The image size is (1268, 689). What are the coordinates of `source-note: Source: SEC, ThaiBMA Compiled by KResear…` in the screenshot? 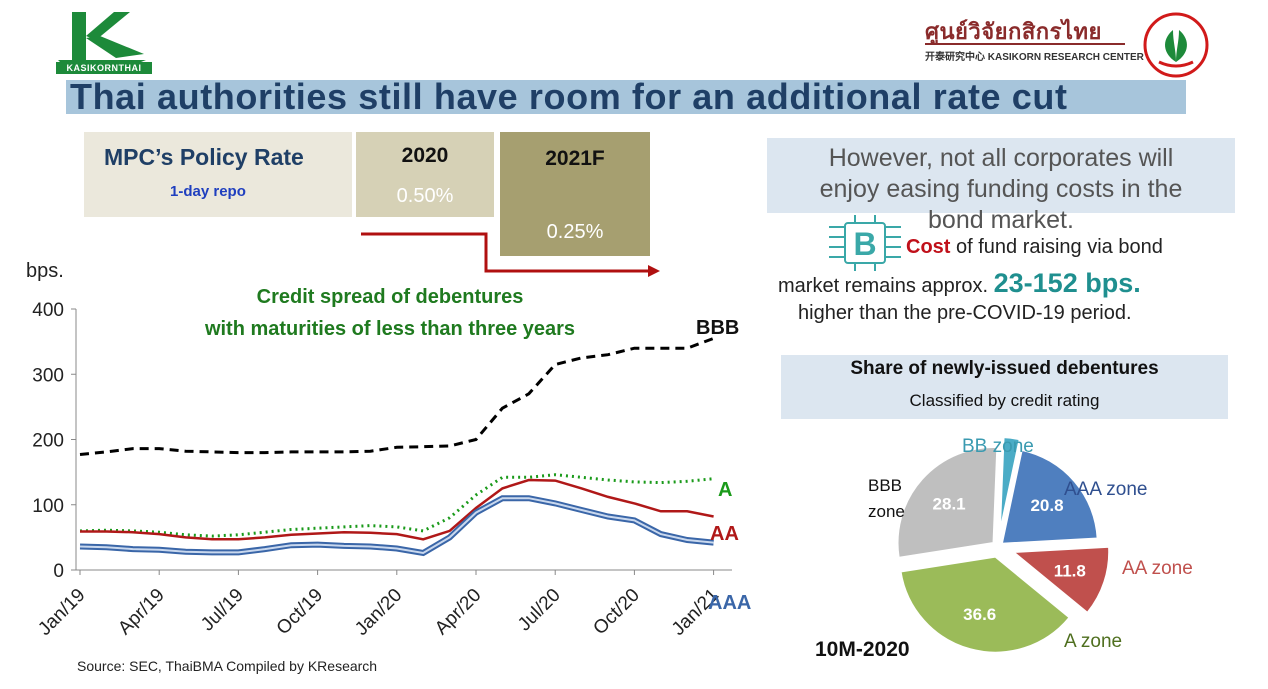 It's located at (227, 666).